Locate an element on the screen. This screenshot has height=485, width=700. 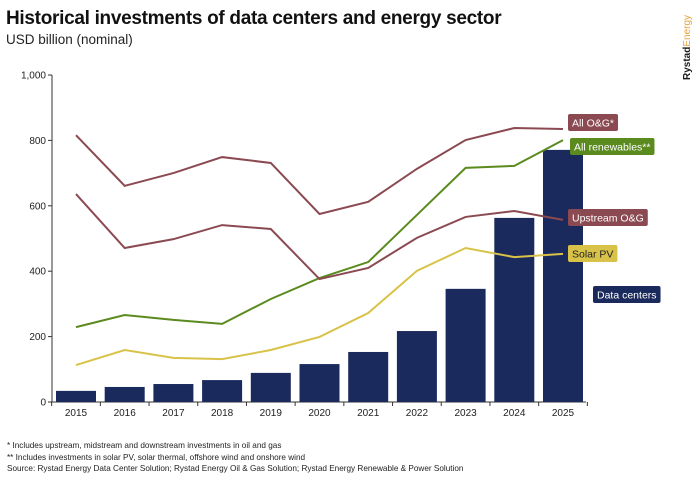
x-tick-label: 2024 is located at coordinates (514, 413).